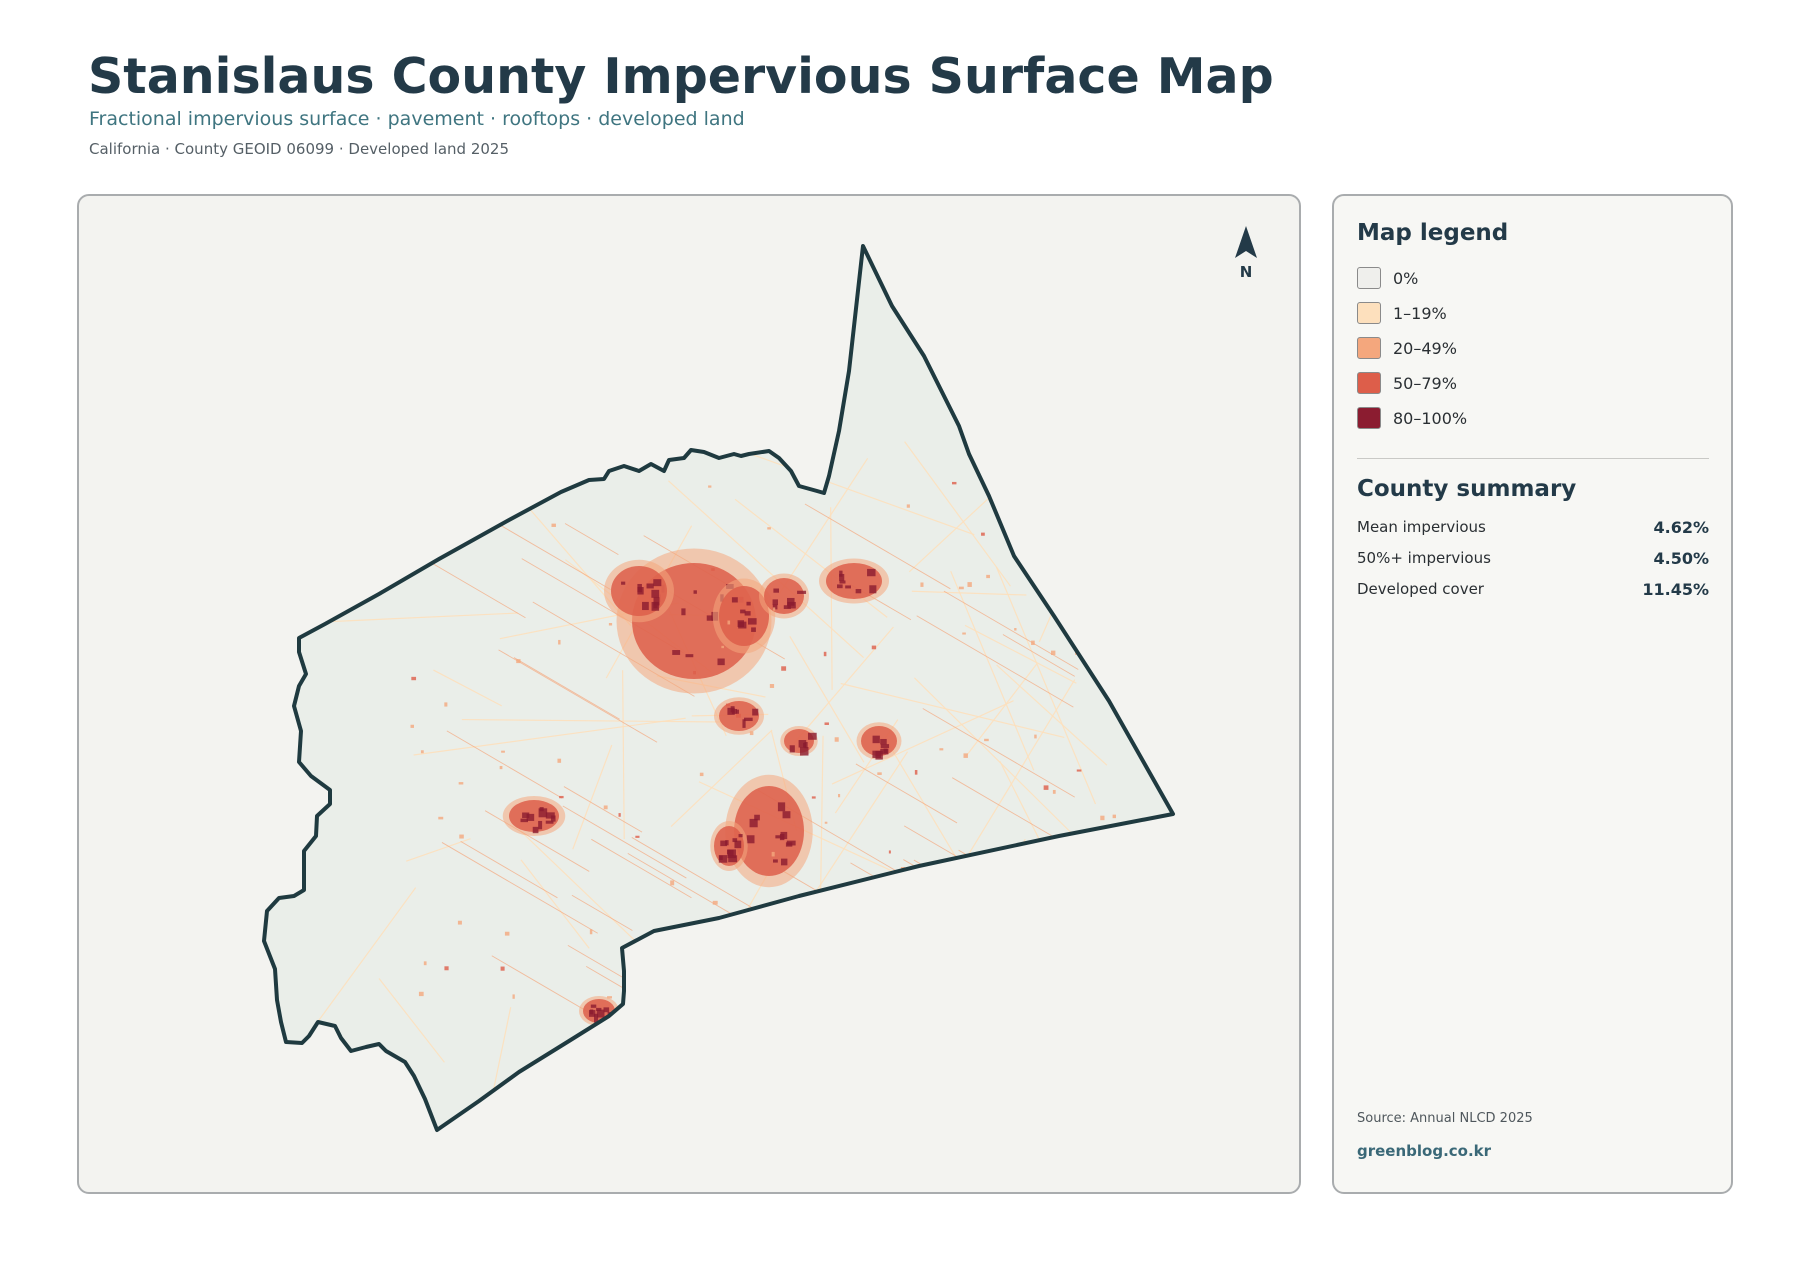 Image resolution: width=1800 pixels, height=1273 pixels. I want to click on legend-title: Map legend, so click(1433, 233).